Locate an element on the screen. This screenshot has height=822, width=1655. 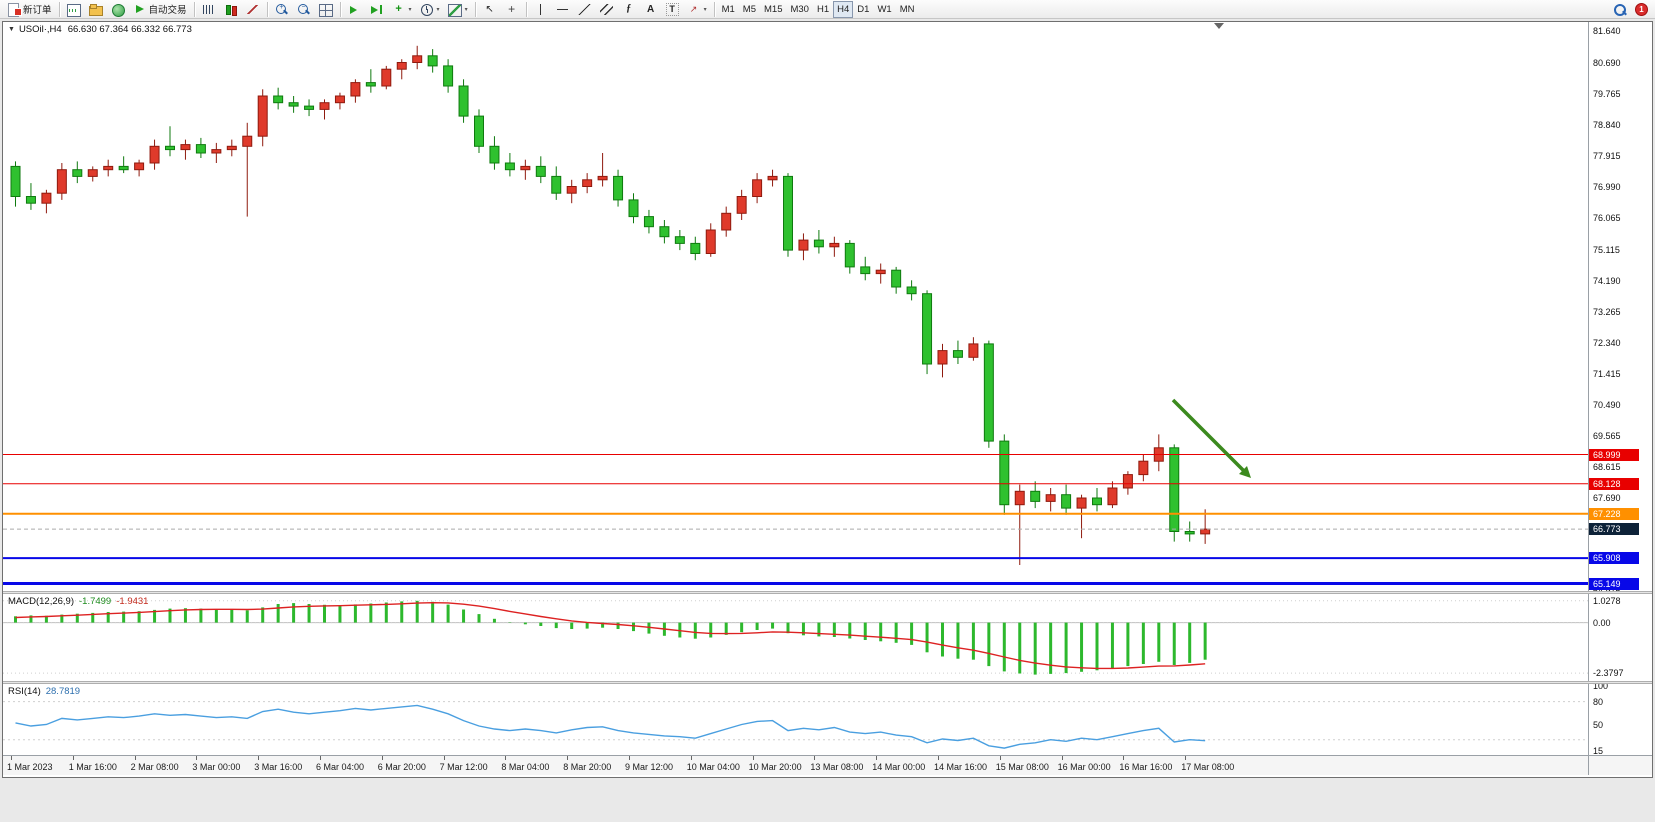
search-button is located at coordinates (1620, 9).